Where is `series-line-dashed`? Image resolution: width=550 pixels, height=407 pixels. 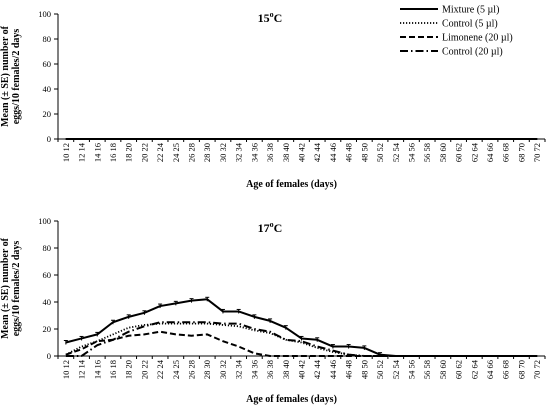 series-line-dashed is located at coordinates (301, 343).